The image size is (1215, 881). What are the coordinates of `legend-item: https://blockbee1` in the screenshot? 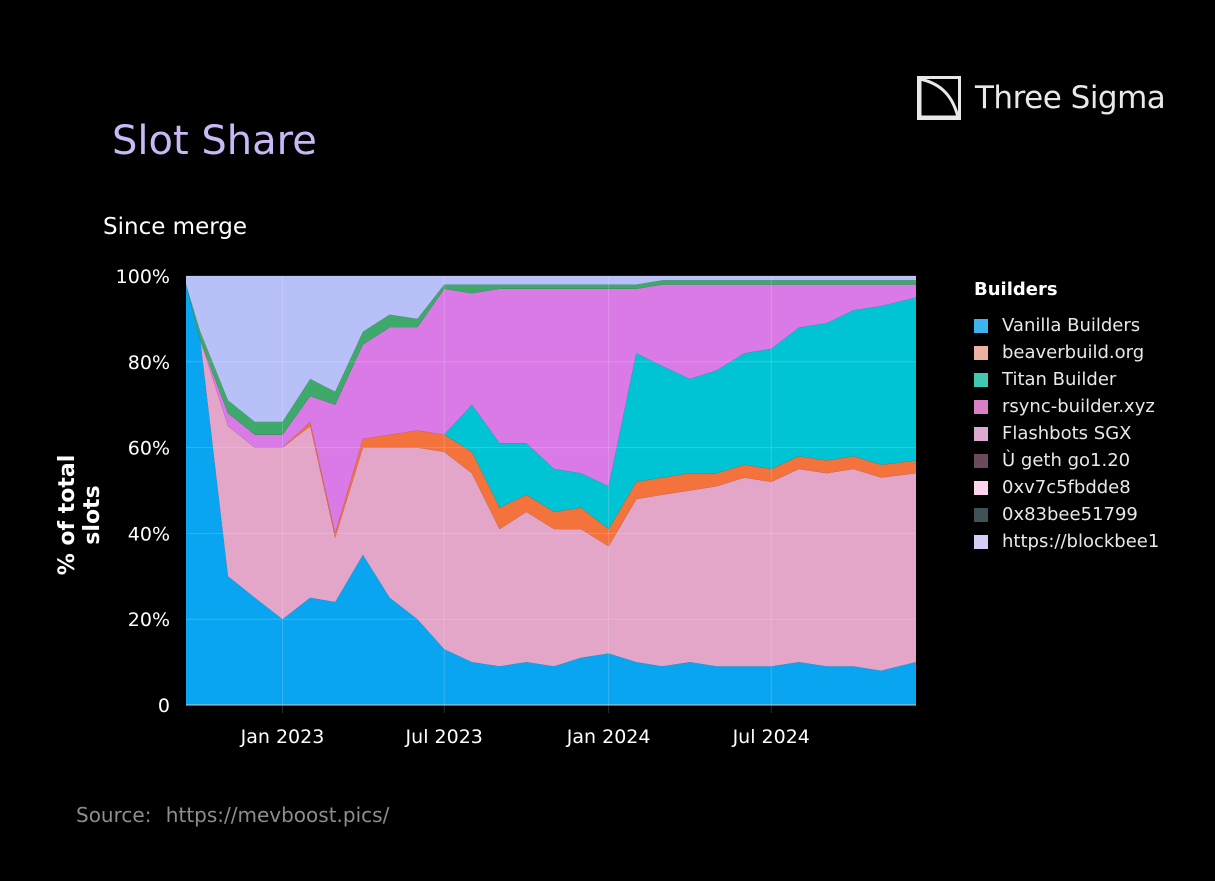 It's located at (1066, 541).